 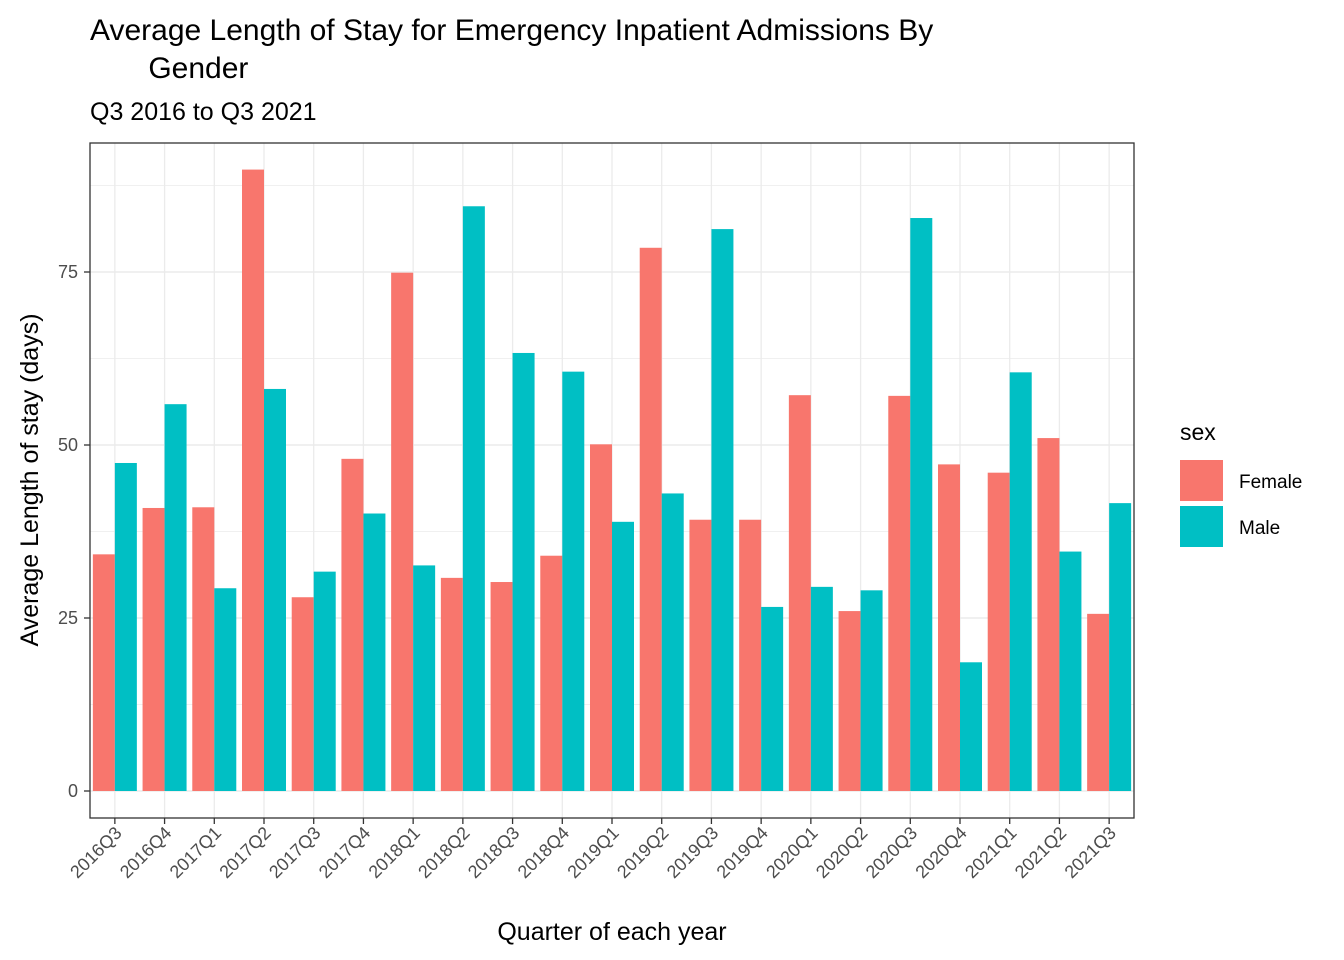 What do you see at coordinates (73, 791) in the screenshot?
I see `y-tick-label: 0` at bounding box center [73, 791].